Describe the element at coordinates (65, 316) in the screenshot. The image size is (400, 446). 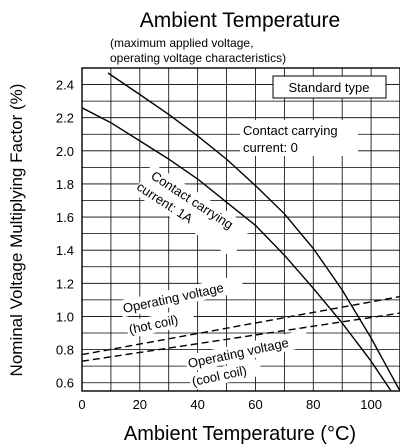
I see `y-tick-label: 1.0` at that location.